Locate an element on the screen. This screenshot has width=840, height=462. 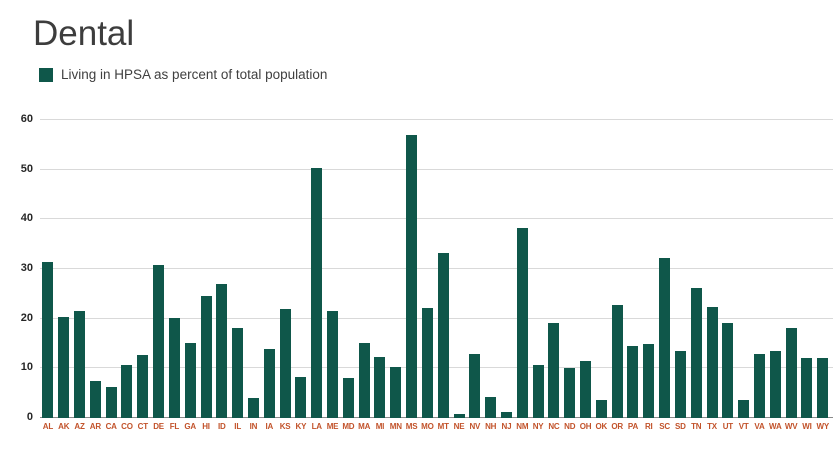
bar-OH is located at coordinates (586, 389).